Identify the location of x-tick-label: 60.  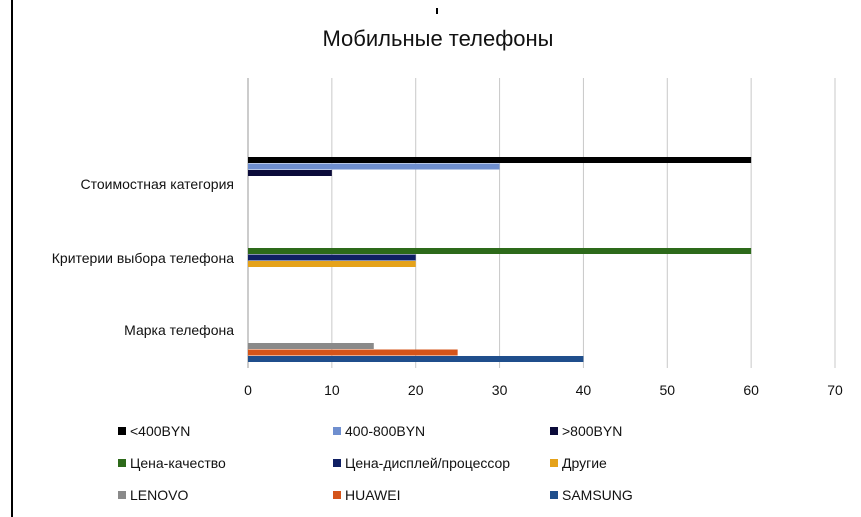
(751, 390).